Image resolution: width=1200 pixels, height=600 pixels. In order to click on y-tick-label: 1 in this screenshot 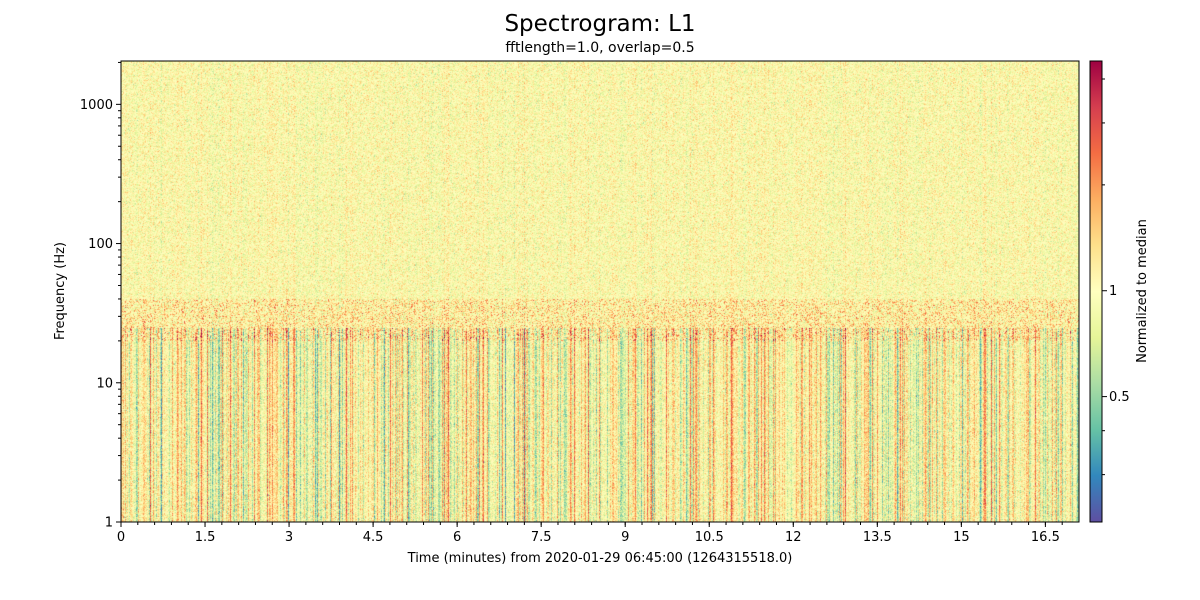, I will do `click(109, 523)`.